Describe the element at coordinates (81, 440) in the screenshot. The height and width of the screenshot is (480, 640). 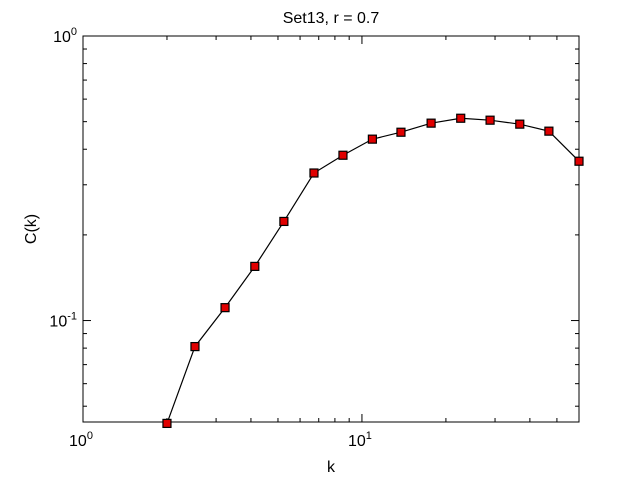
I see `x-tick-label: 10⁰` at that location.